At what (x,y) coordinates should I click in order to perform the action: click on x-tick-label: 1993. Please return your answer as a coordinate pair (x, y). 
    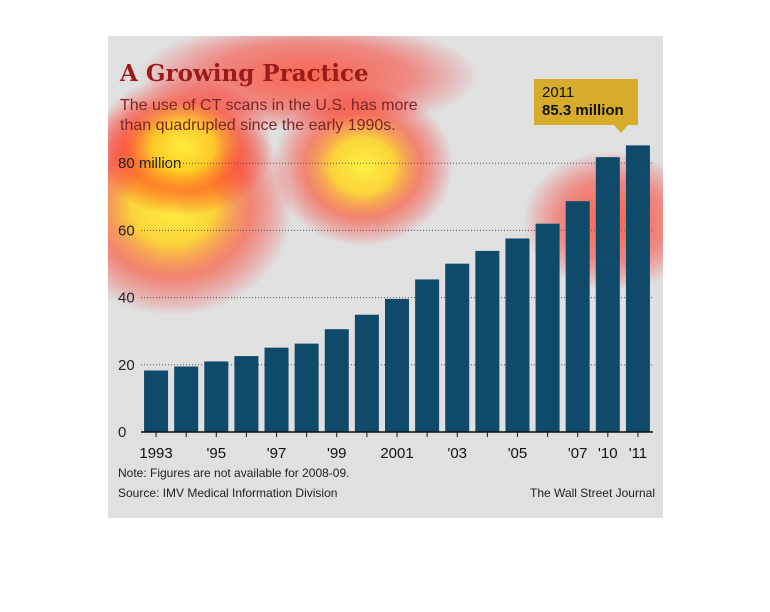
    Looking at the image, I should click on (155, 453).